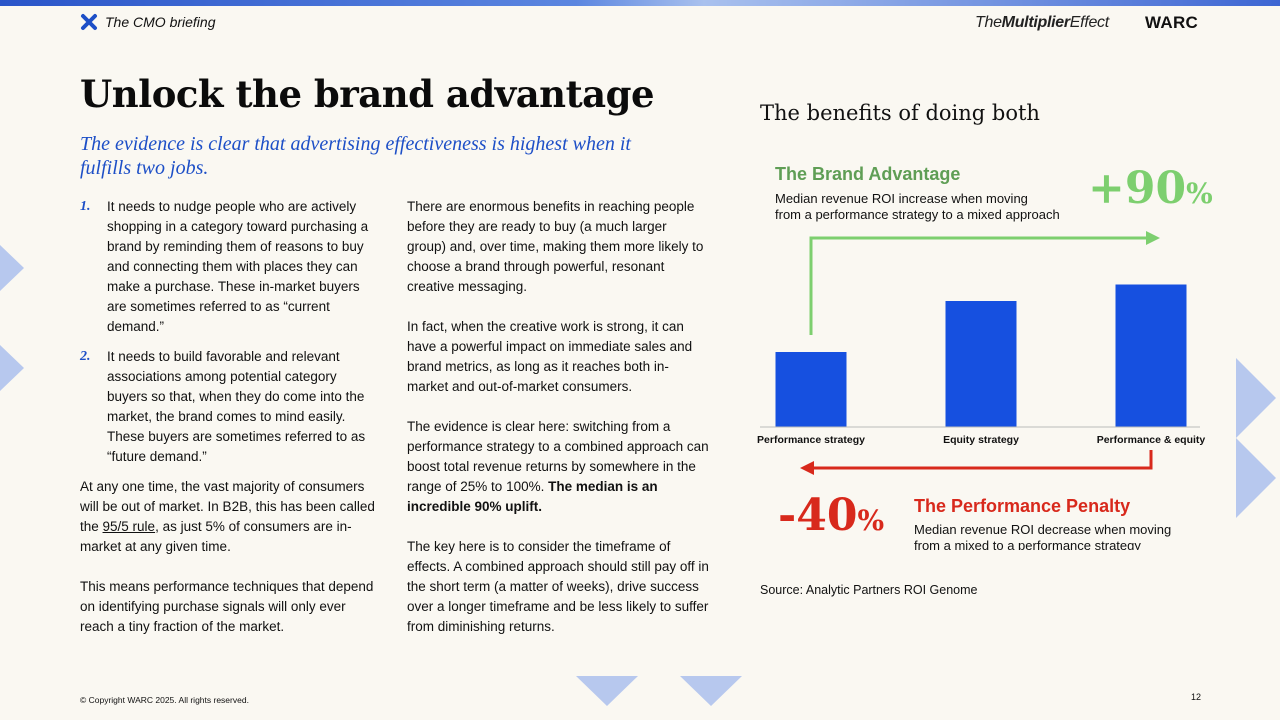  Describe the element at coordinates (981, 364) in the screenshot. I see `bar-equity-strategy` at that location.